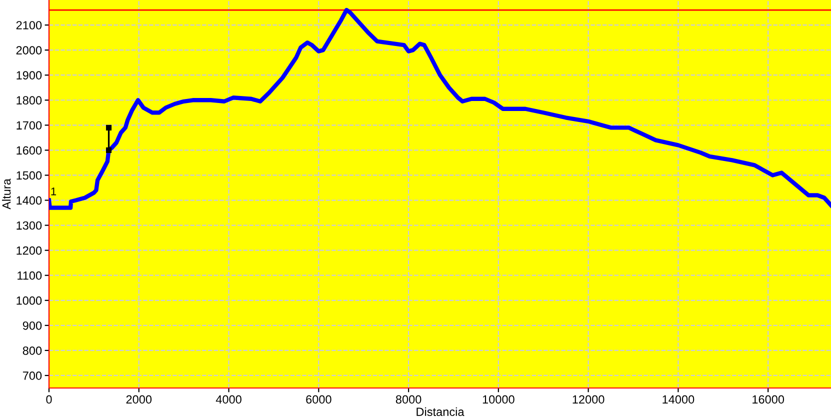 This screenshot has height=420, width=831. What do you see at coordinates (53, 192) in the screenshot?
I see `annotation: 1` at bounding box center [53, 192].